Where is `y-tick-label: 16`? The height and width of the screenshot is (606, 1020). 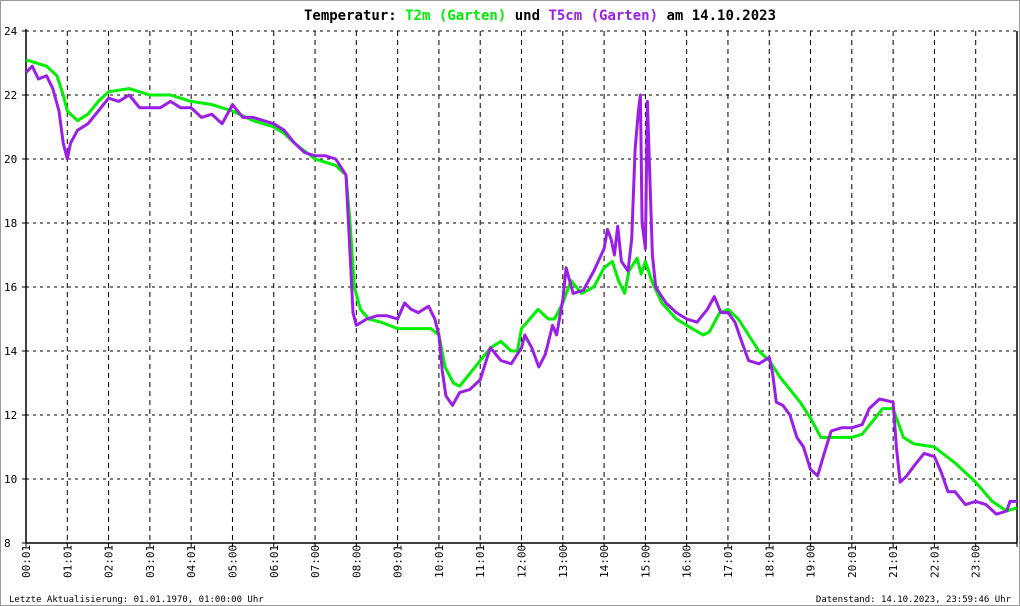 y-tick-label: 16 is located at coordinates (10, 287).